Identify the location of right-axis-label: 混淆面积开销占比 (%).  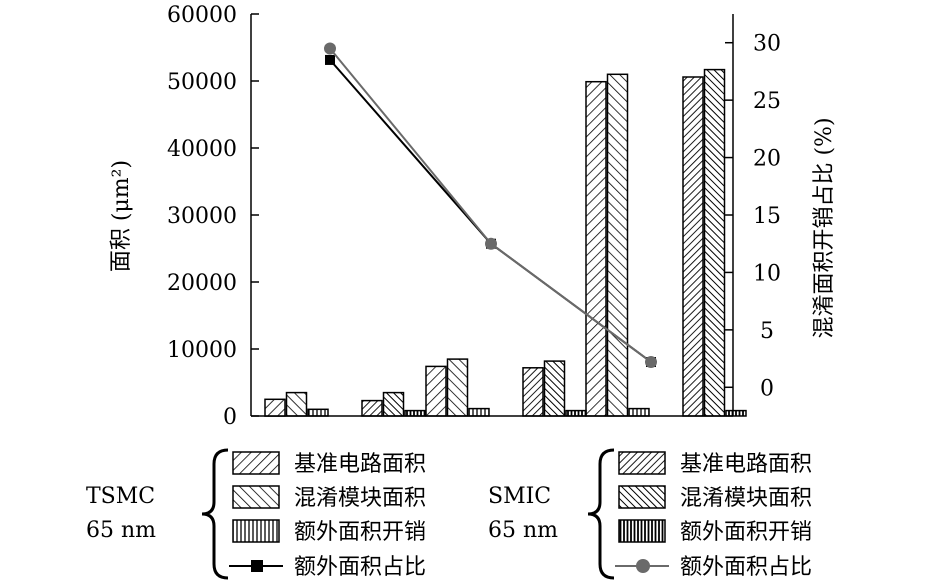
(824, 227).